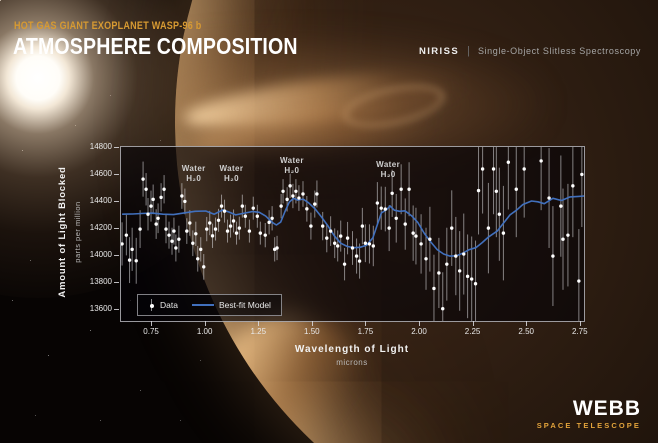  I want to click on y-tick-label: 13600, so click(100, 309).